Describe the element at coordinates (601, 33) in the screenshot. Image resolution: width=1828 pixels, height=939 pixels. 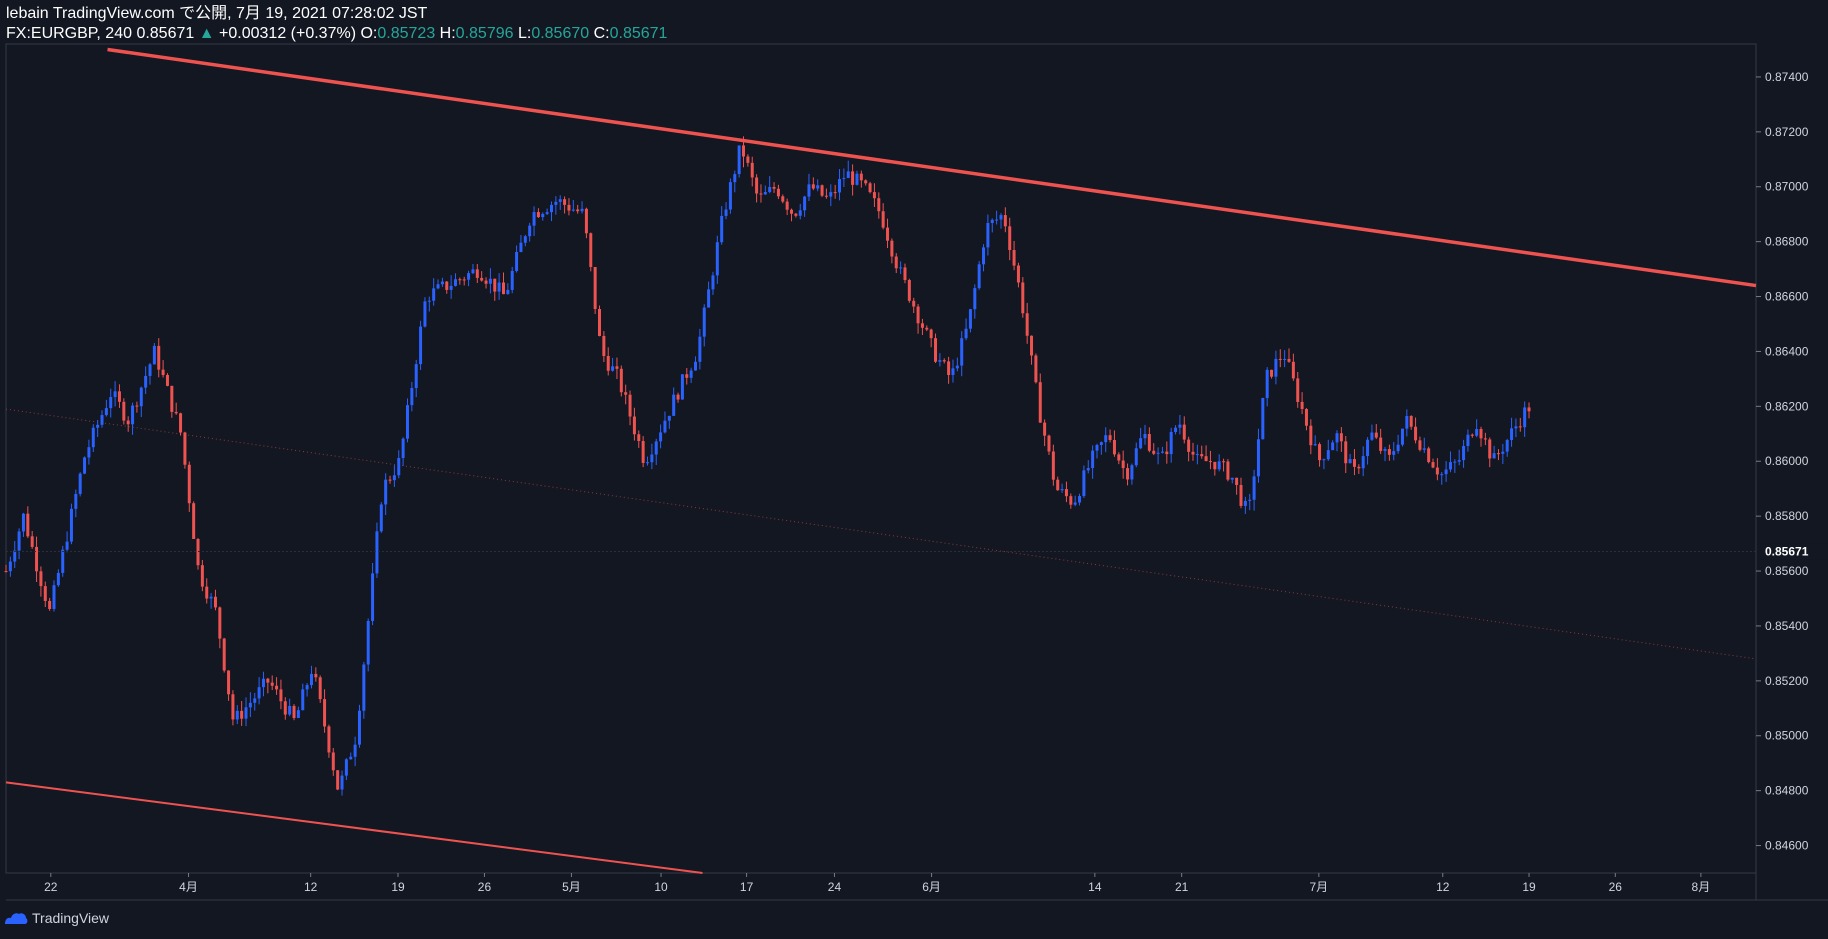
I see `close-label: C:` at that location.